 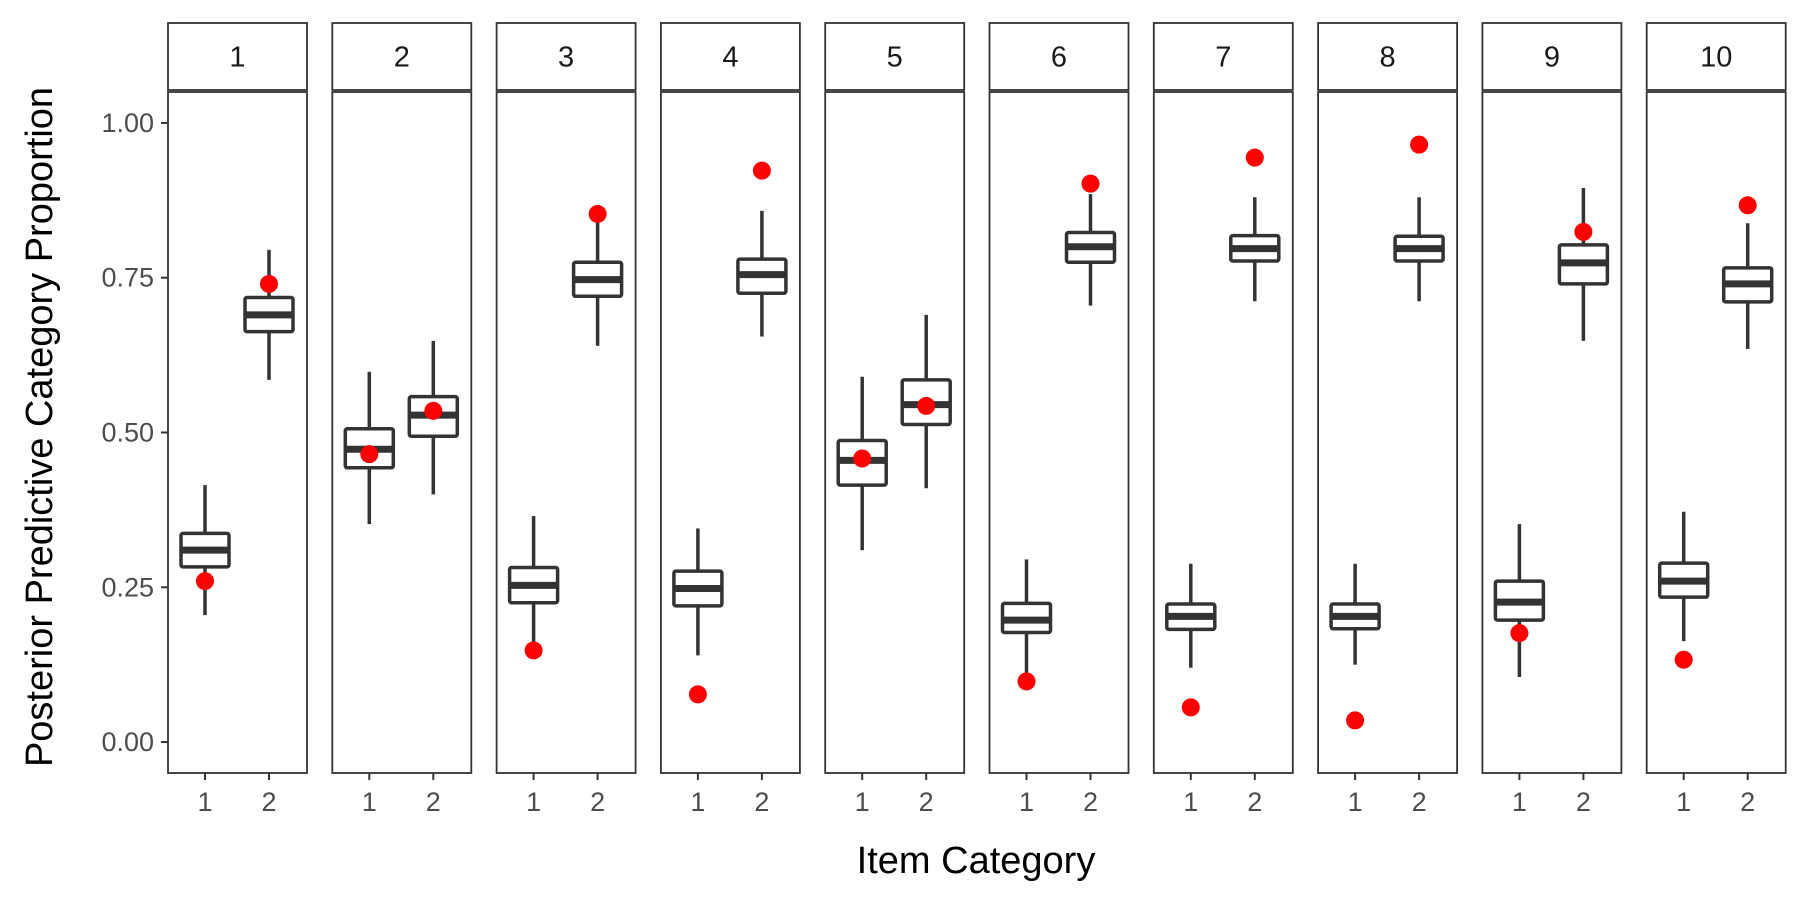 I want to click on facet-panel-7: 7 1 2, so click(x=1223, y=419).